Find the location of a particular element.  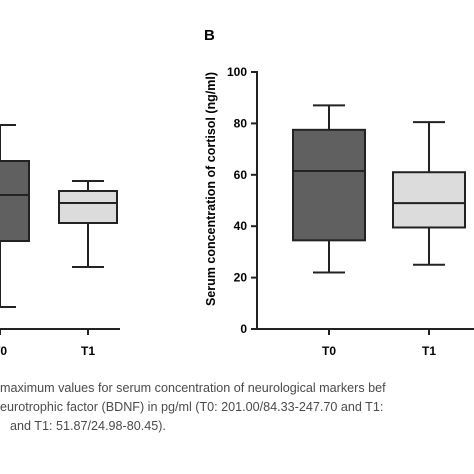

panel-b-x-tick-label-t0: T0 is located at coordinates (329, 351).